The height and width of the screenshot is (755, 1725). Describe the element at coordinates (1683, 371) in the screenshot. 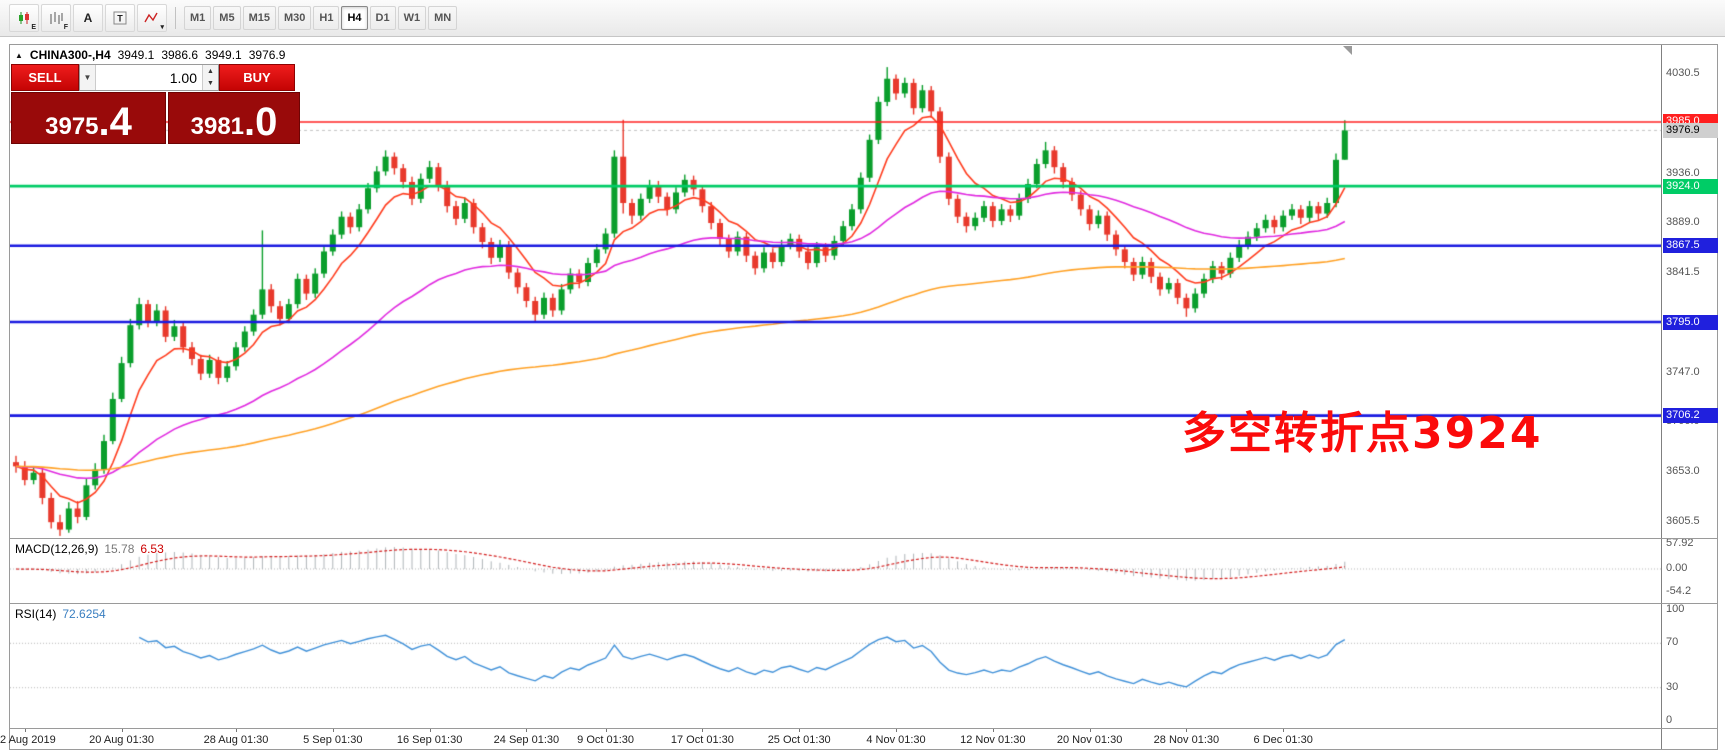

I see `price-axis-tick: 3747.0` at that location.